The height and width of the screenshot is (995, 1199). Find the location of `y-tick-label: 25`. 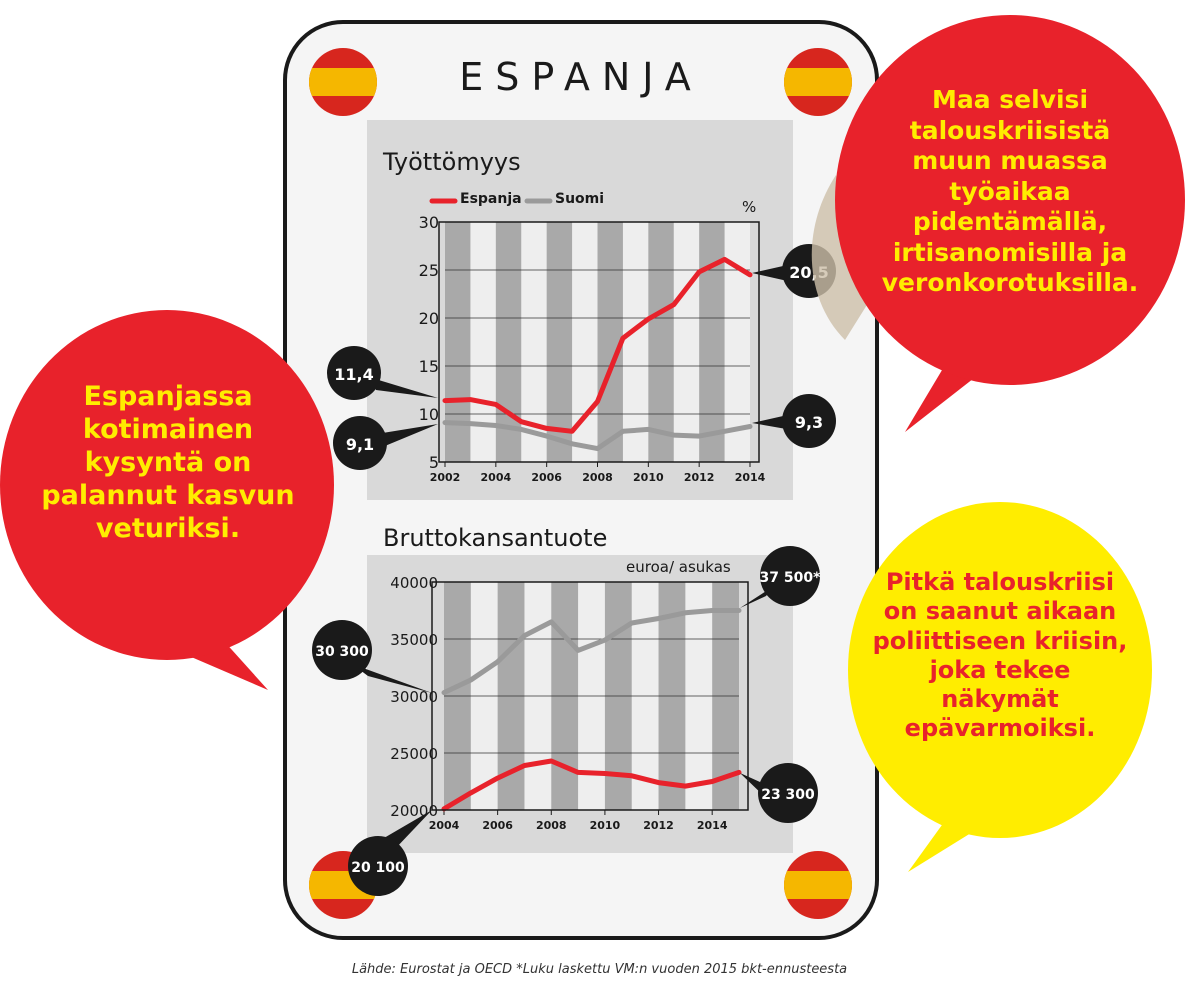

y-tick-label: 25 is located at coordinates (429, 270).